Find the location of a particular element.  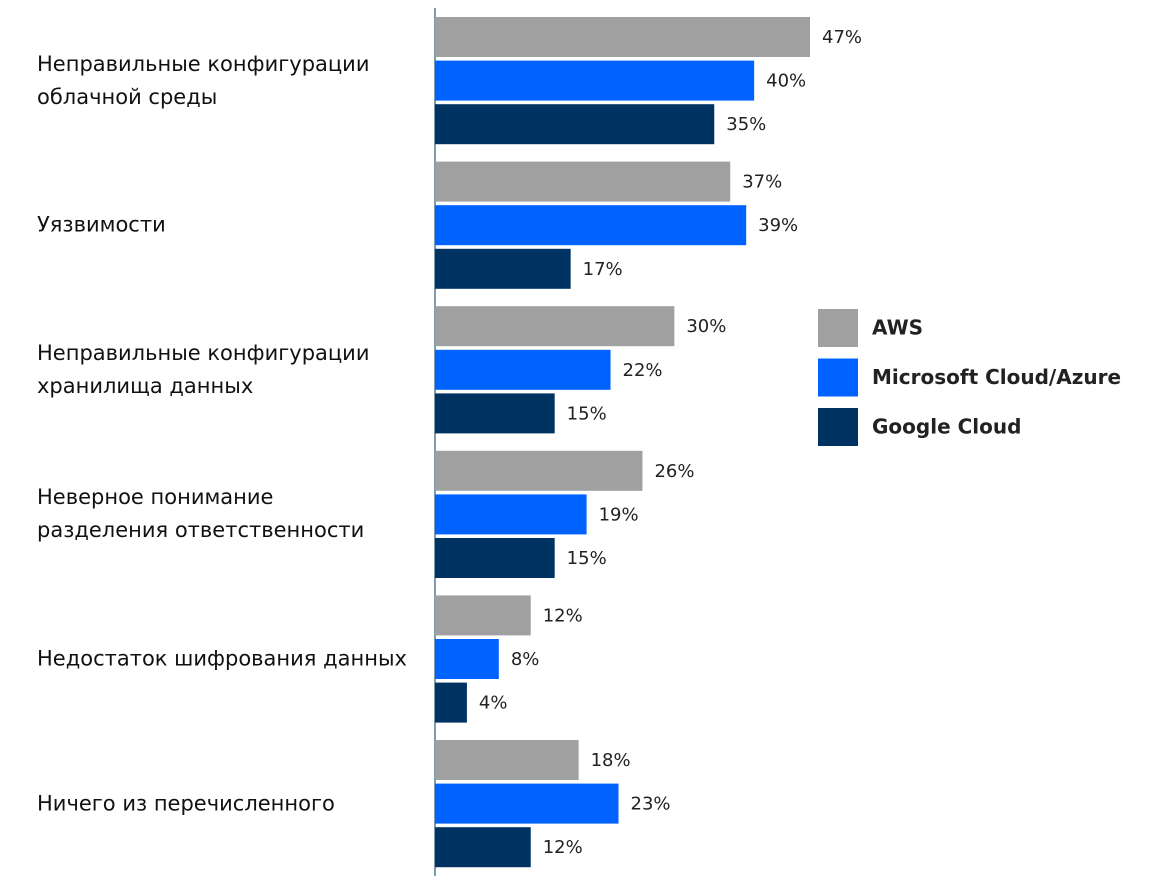

category-label: Уязвимости is located at coordinates (101, 224).